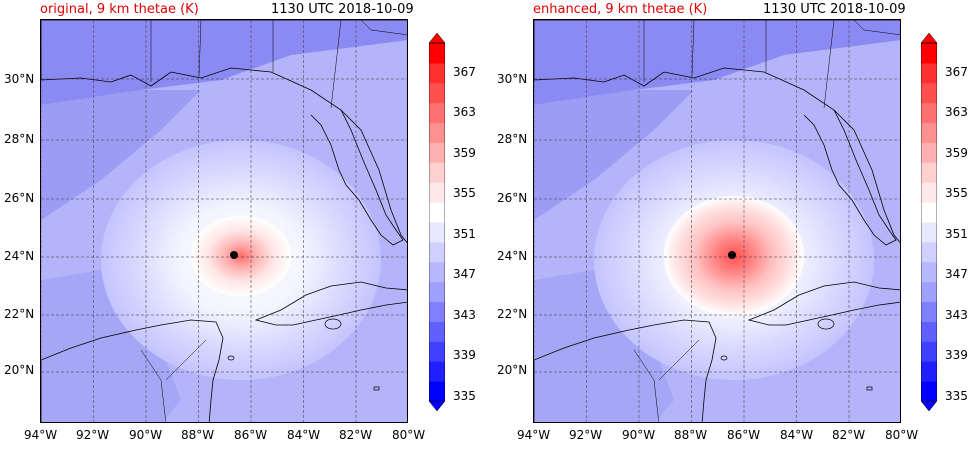 The height and width of the screenshot is (449, 972). Describe the element at coordinates (41, 435) in the screenshot. I see `lon-tick: 94°W` at that location.